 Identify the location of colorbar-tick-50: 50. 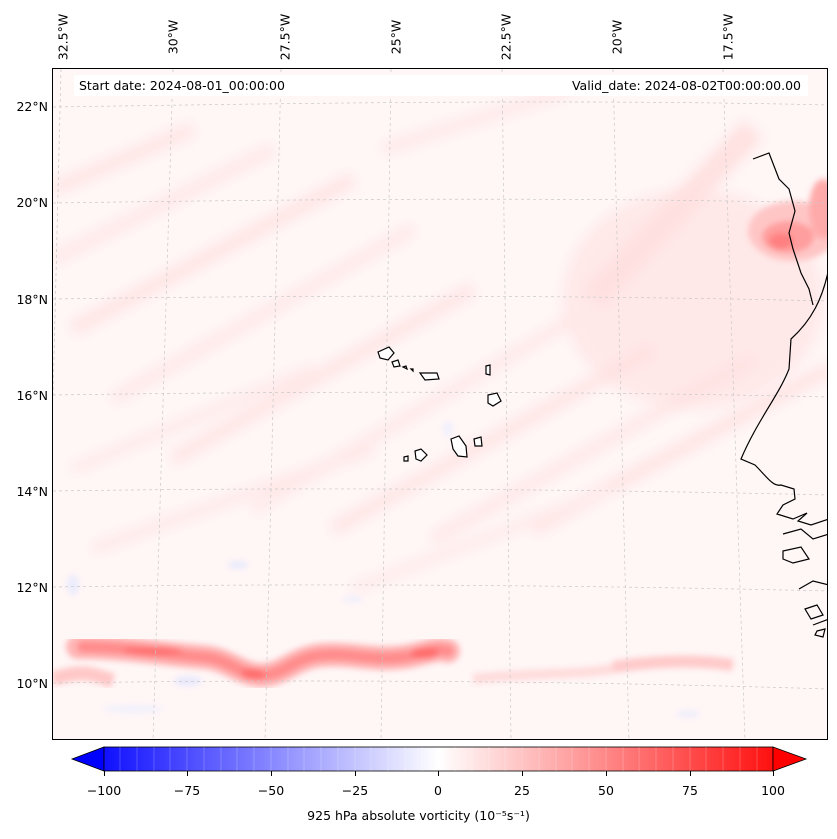
(606, 790).